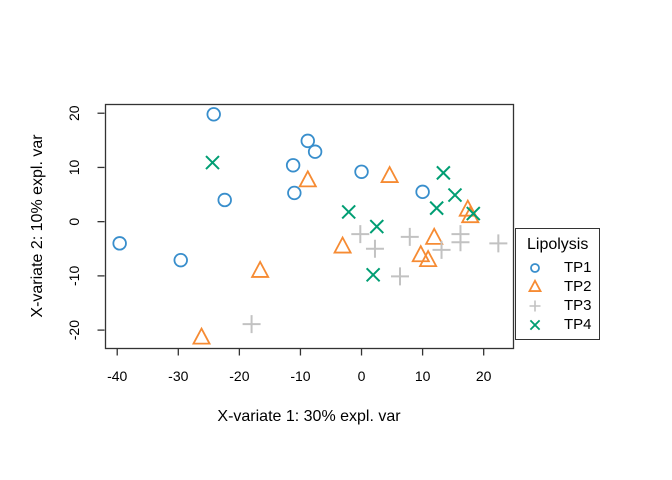 The width and height of the screenshot is (672, 480). Describe the element at coordinates (578, 267) in the screenshot. I see `legend-item-label: TP1` at that location.